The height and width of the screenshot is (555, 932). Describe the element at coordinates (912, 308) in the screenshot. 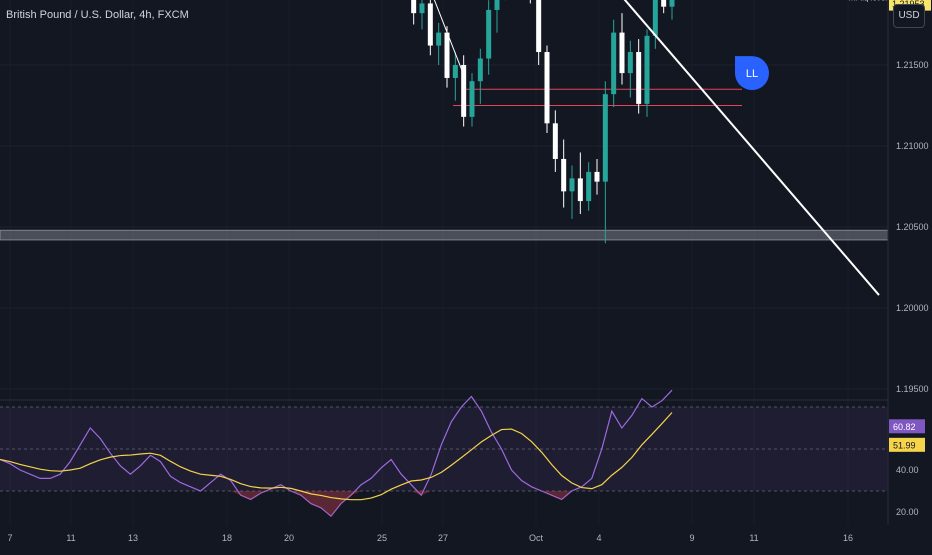

I see `price-tick-label: 1.20000` at that location.